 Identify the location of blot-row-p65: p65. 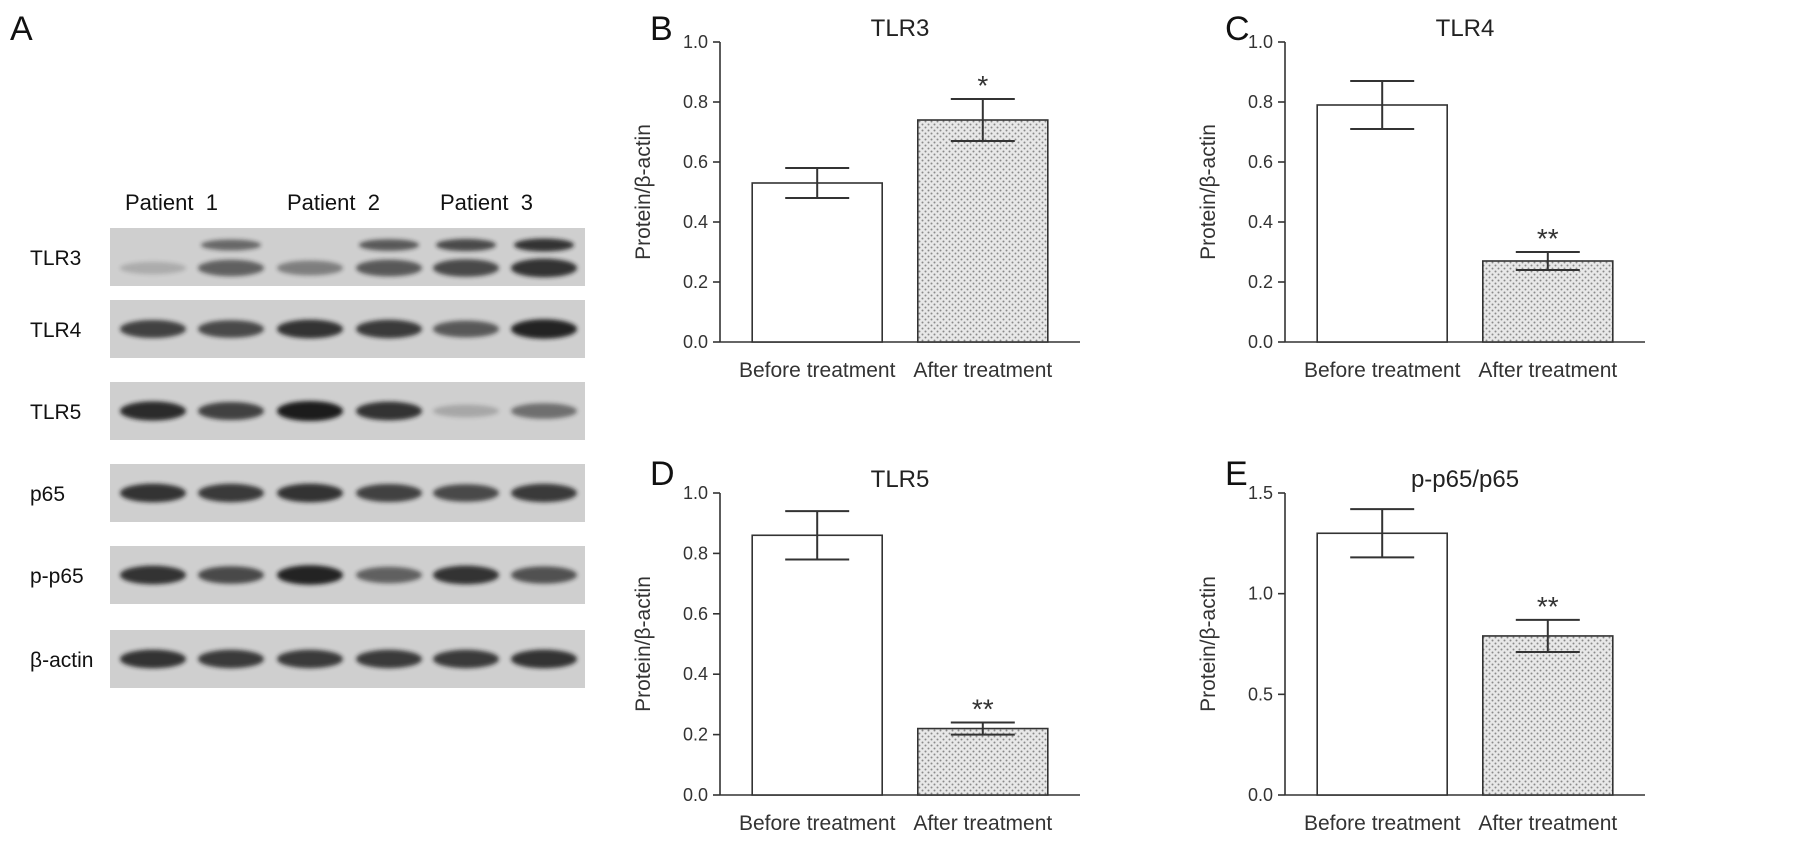
(307, 493).